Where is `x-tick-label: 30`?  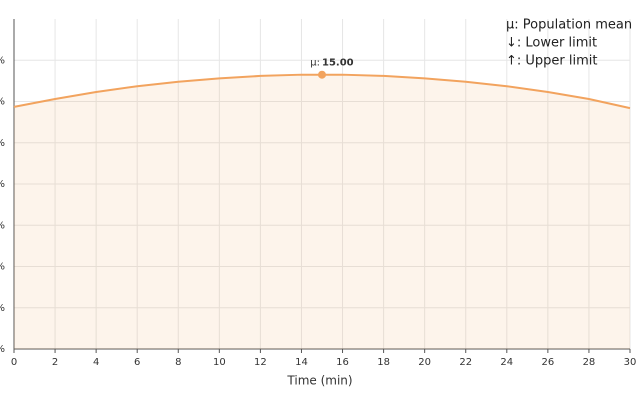
x-tick-label: 30 is located at coordinates (630, 362).